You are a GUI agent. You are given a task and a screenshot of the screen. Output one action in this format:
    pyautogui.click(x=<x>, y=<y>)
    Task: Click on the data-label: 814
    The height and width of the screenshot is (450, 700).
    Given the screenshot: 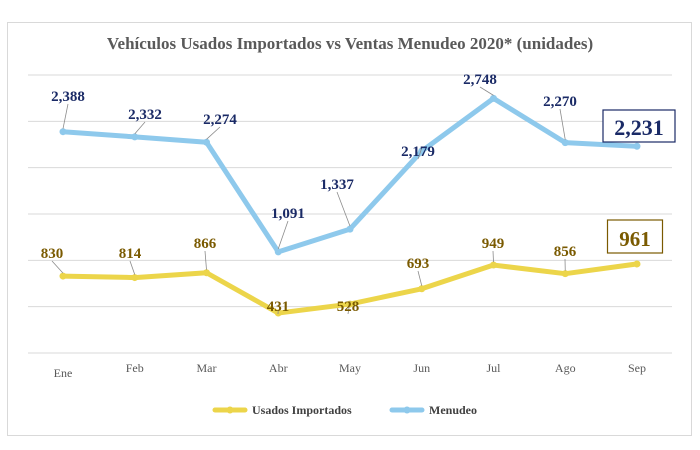 What is the action you would take?
    pyautogui.click(x=130, y=254)
    